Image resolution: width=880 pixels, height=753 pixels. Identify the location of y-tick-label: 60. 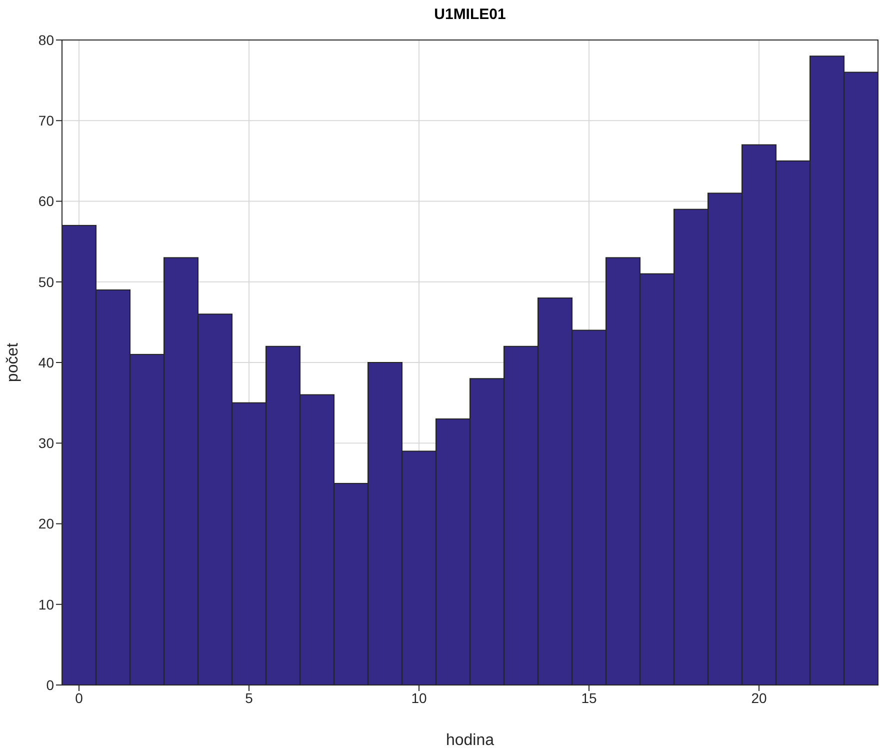
(46, 201).